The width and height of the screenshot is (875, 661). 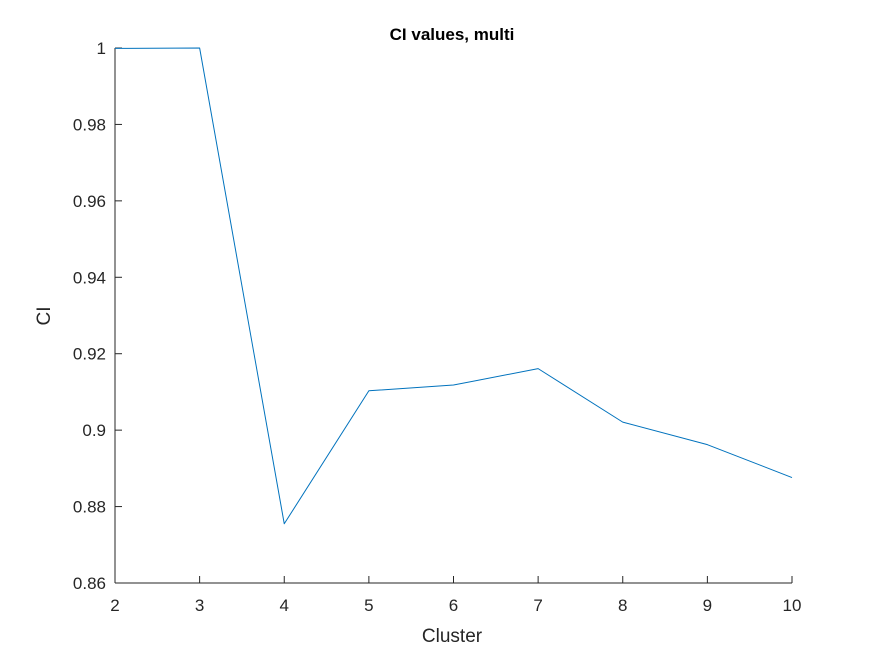 I want to click on y-tick-label: 0.94, so click(x=89, y=277).